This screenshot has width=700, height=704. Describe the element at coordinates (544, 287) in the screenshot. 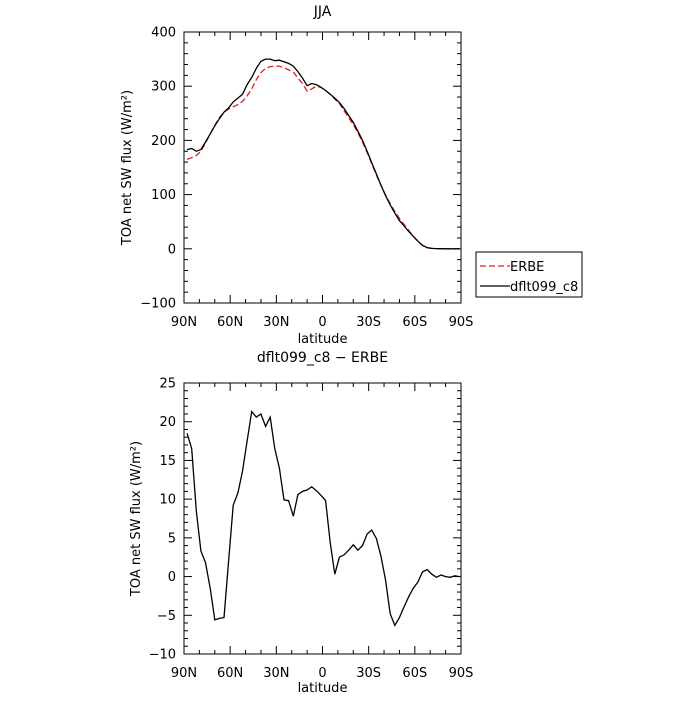

I see `legend-label: dflt099_c8` at that location.